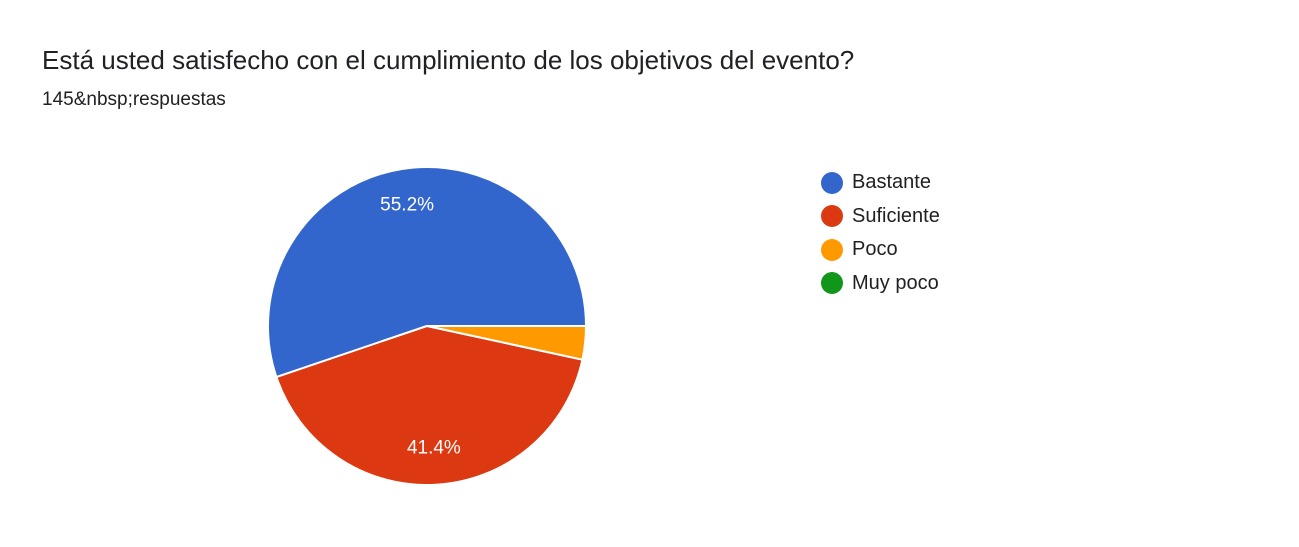 The width and height of the screenshot is (1299, 547). I want to click on pie-slice-suficiente, so click(429, 406).